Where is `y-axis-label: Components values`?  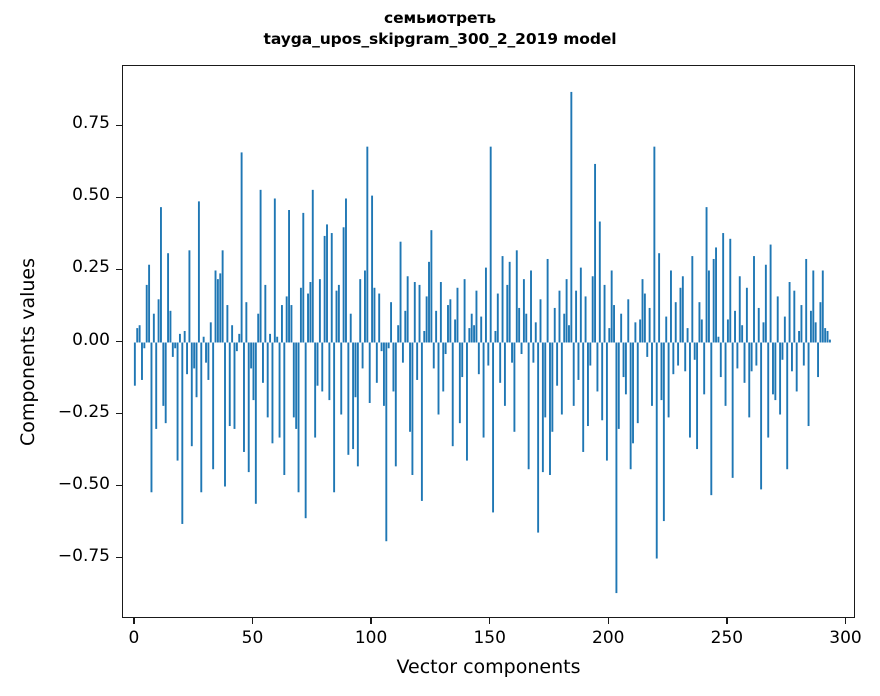 y-axis-label: Components values is located at coordinates (28, 352).